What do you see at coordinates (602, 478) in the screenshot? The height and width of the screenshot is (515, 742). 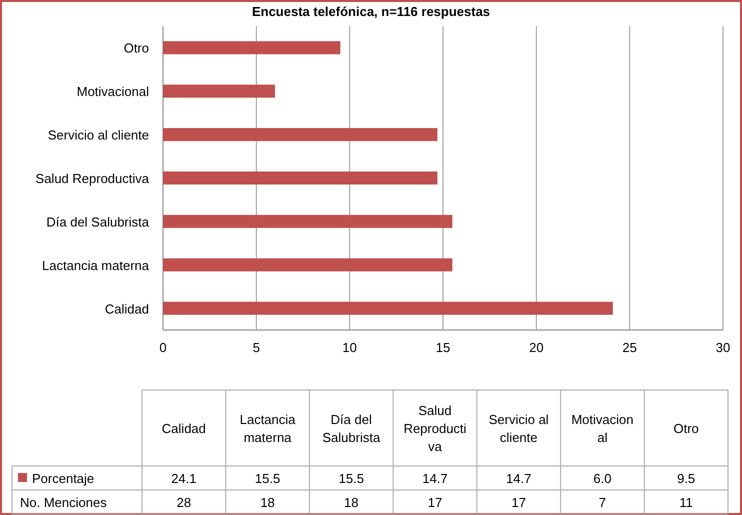 I see `data-label: 6.0` at bounding box center [602, 478].